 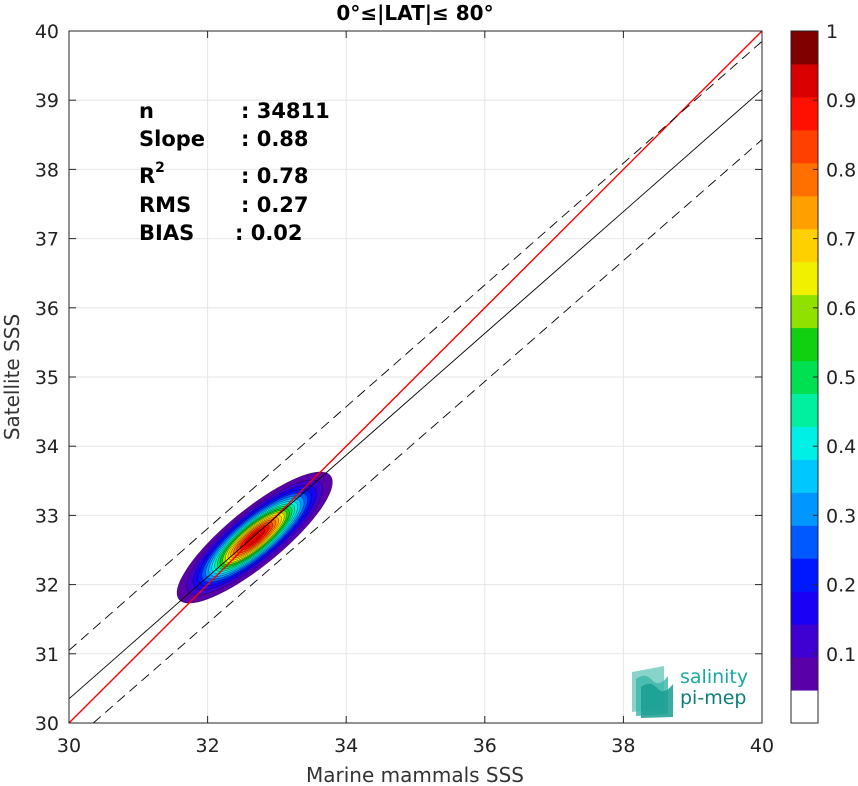 I want to click on stat-r2-value: : 0.78, so click(x=275, y=176).